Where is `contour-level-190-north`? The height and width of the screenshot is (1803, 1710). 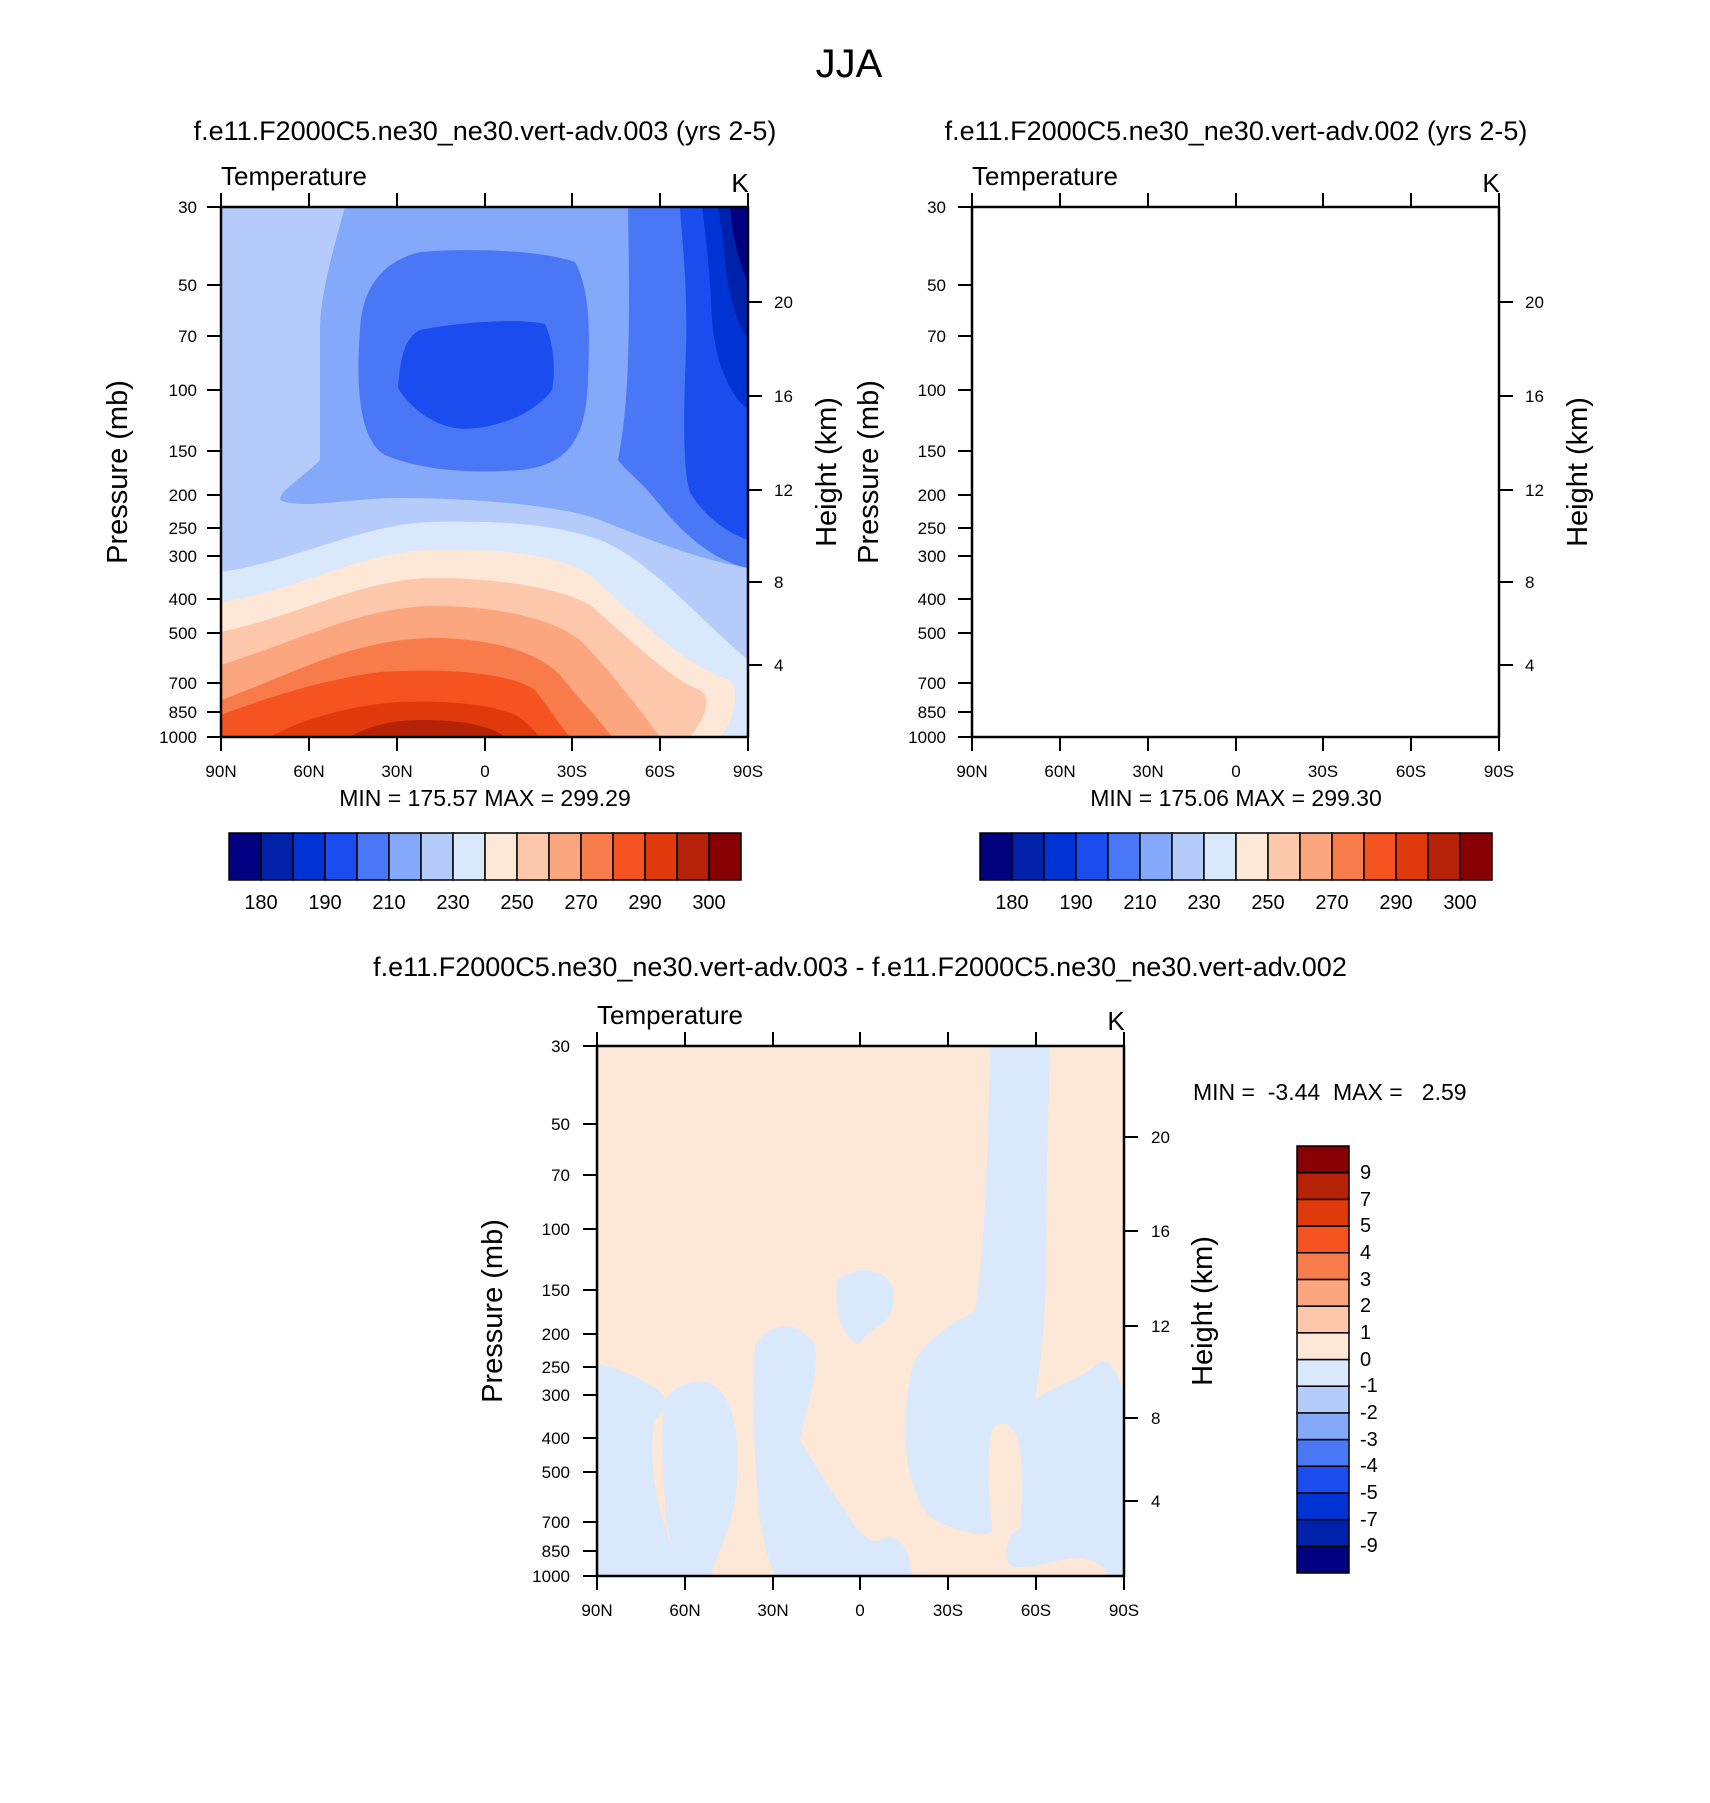 contour-level-190-north is located at coordinates (1224, 360).